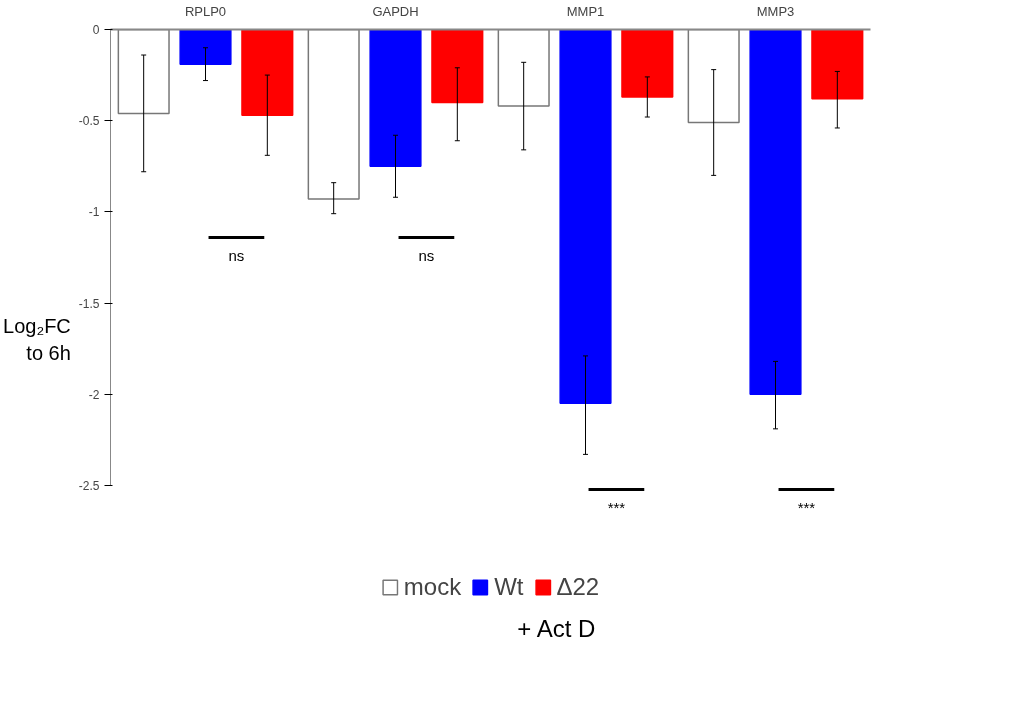 This screenshot has height=724, width=1017. What do you see at coordinates (205, 11) in the screenshot?
I see `x-tick-label: RPLP0` at bounding box center [205, 11].